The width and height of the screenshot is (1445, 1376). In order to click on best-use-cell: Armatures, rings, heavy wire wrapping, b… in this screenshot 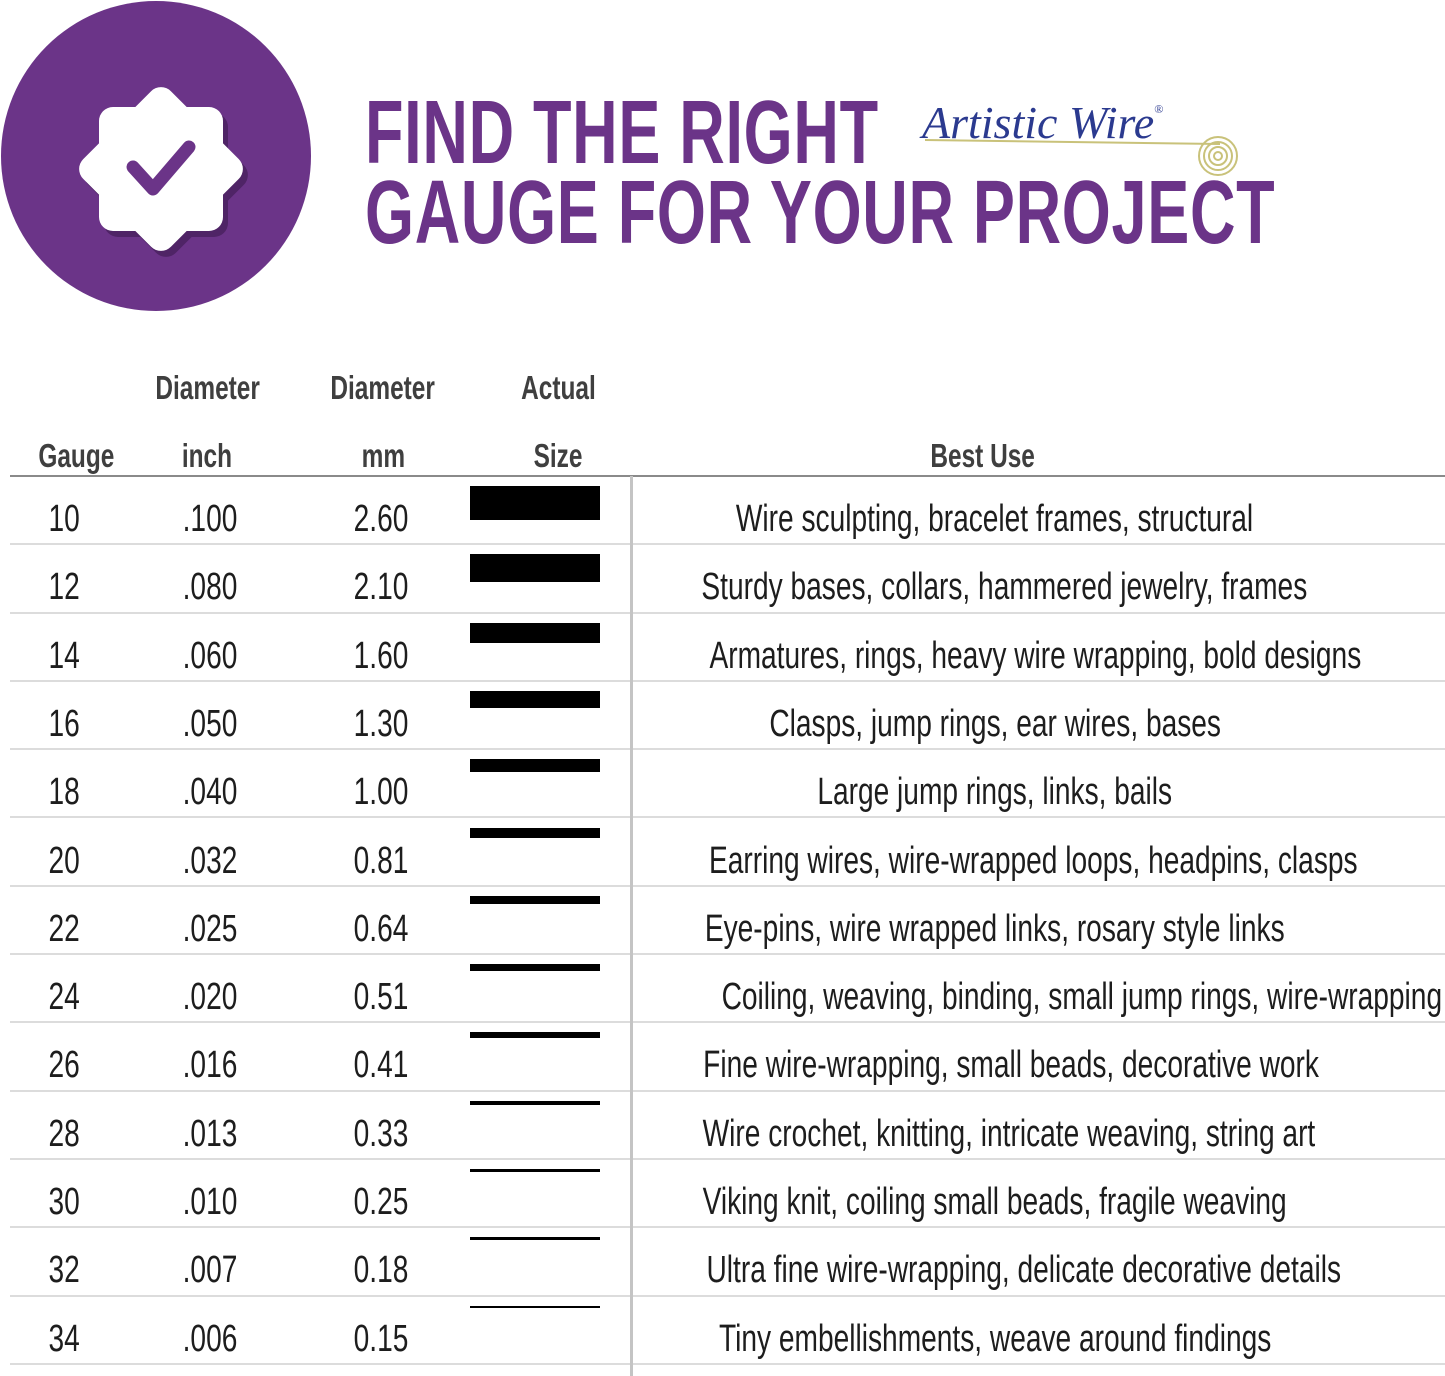, I will do `click(1035, 655)`.